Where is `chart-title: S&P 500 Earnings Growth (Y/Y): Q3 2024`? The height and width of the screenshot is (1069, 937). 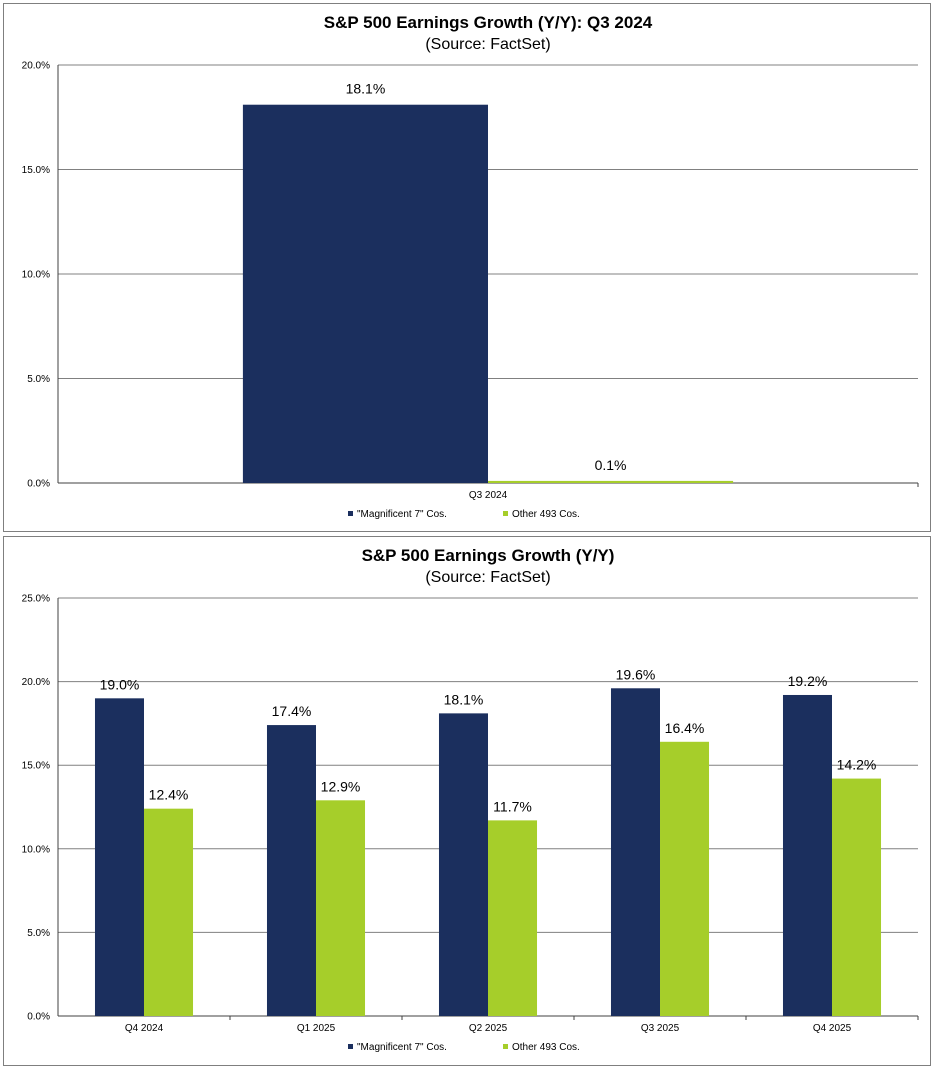
chart-title: S&P 500 Earnings Growth (Y/Y): Q3 2024 is located at coordinates (488, 22).